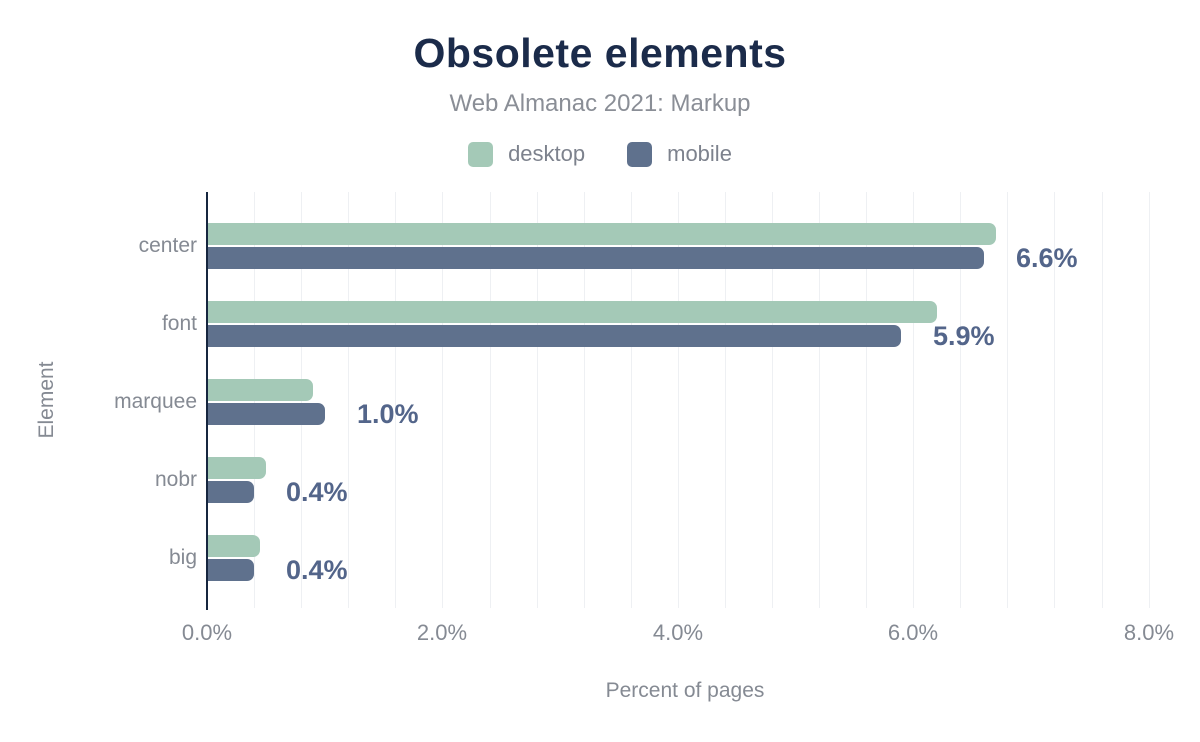 This screenshot has width=1200, height=742. I want to click on legend-item-mobile: mobile, so click(679, 154).